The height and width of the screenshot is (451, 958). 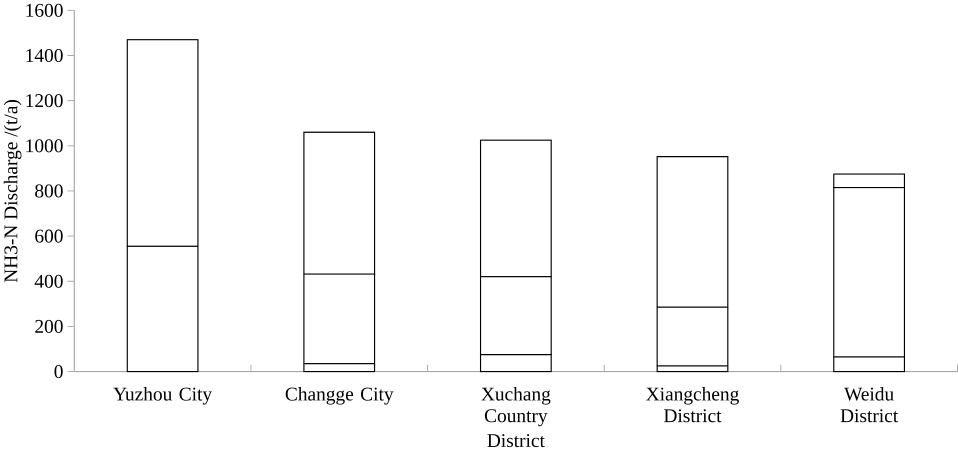 What do you see at coordinates (58, 371) in the screenshot?
I see `y-tick-label: 0` at bounding box center [58, 371].